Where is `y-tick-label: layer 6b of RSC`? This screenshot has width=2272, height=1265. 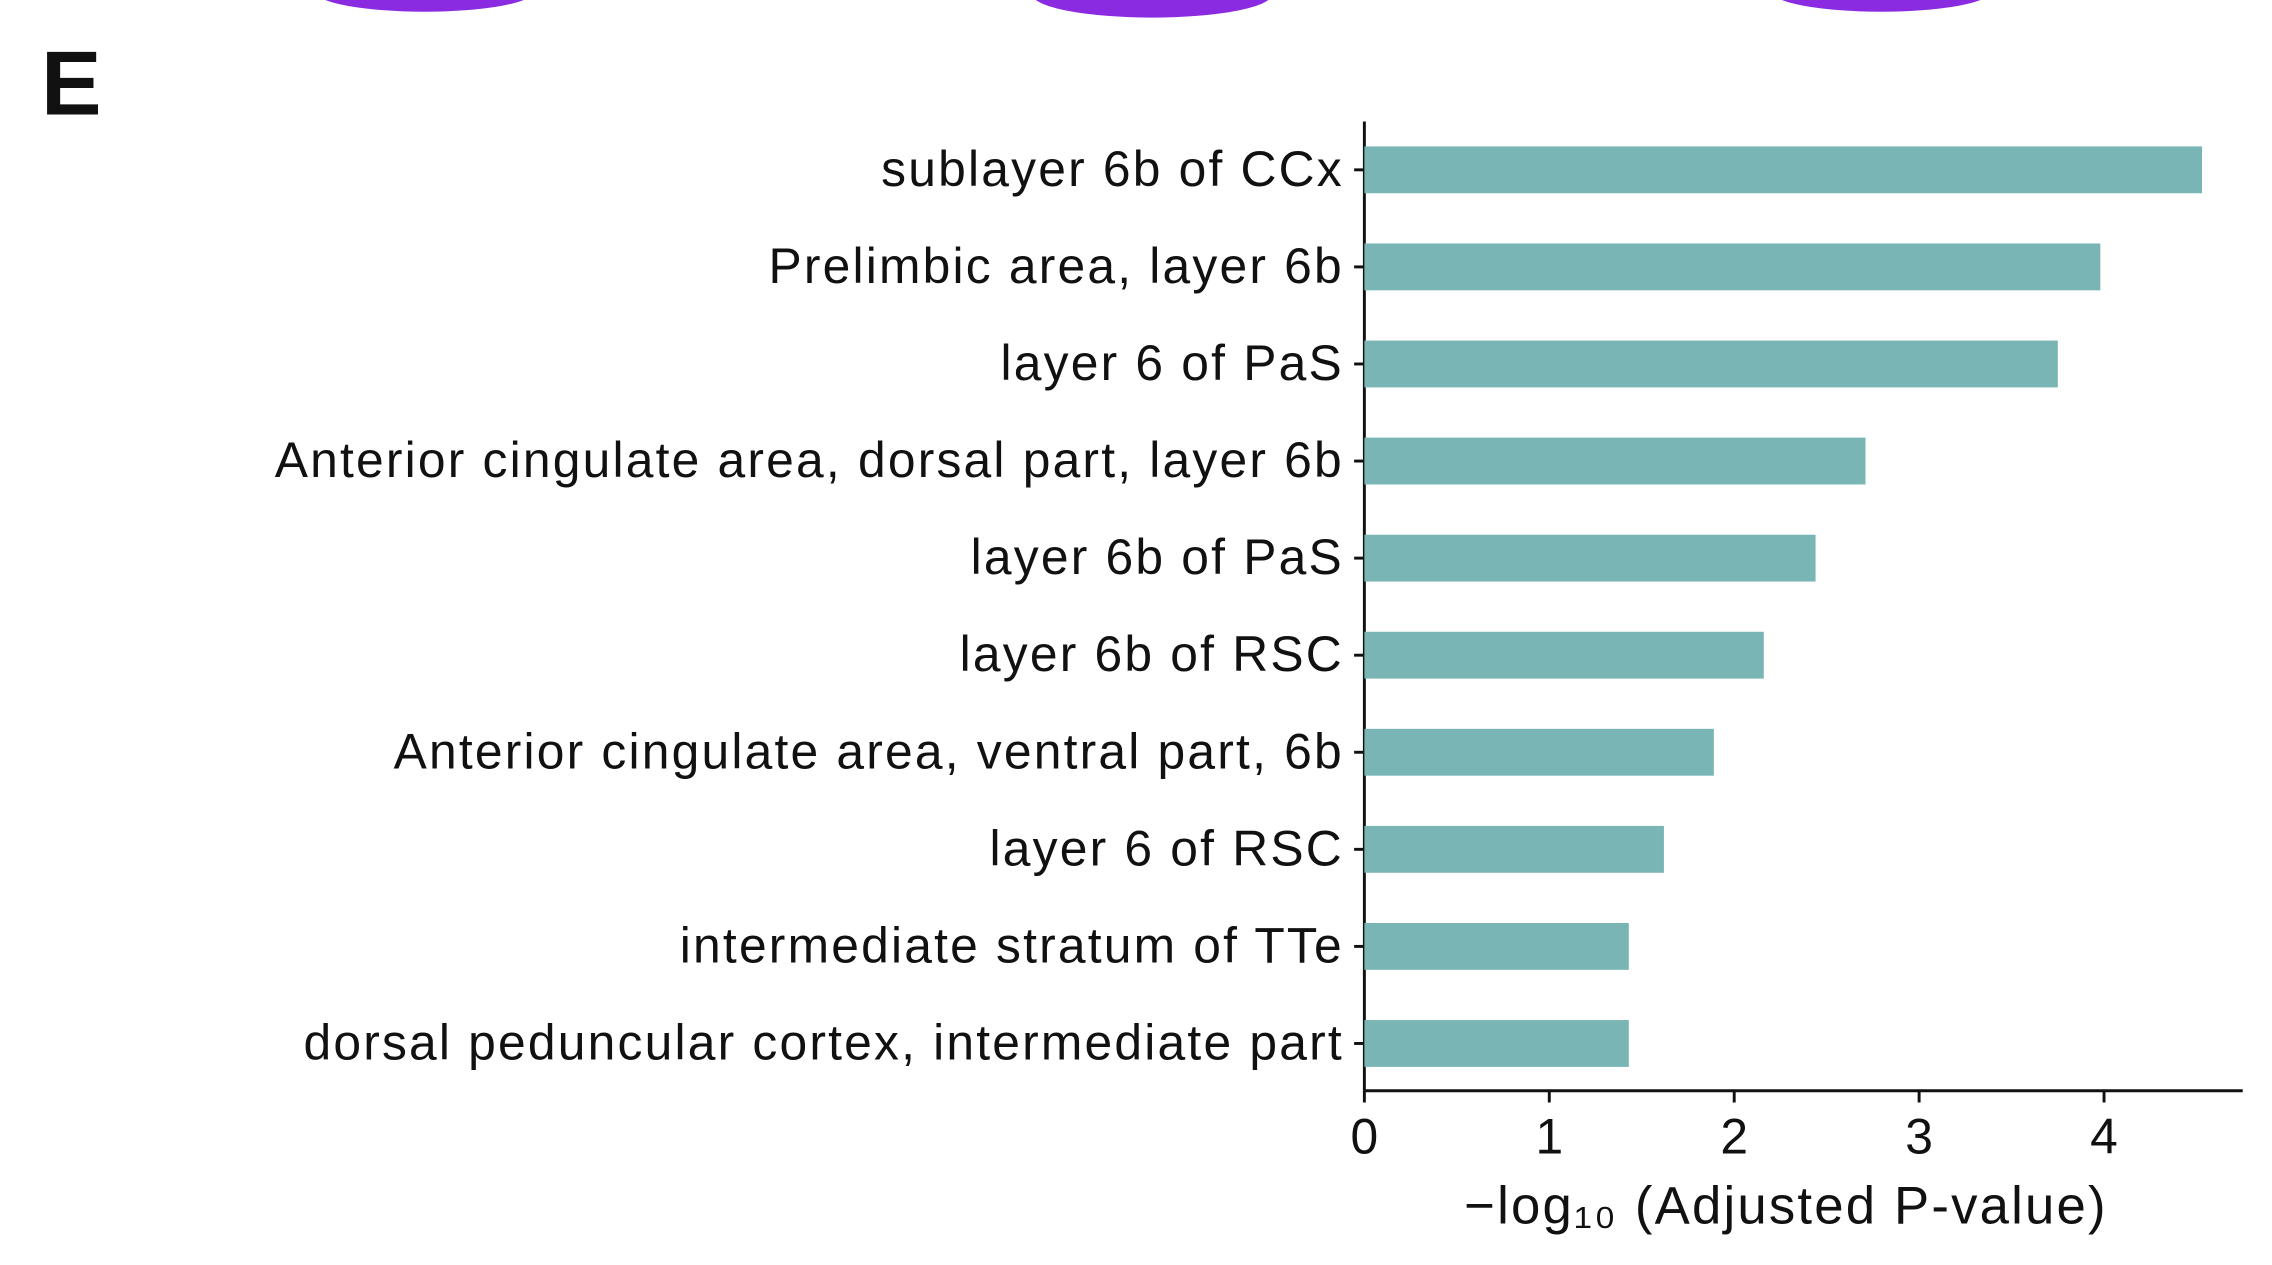 y-tick-label: layer 6b of RSC is located at coordinates (1152, 654).